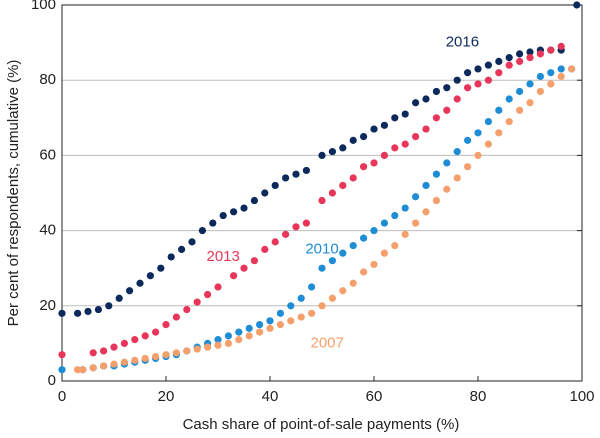 The height and width of the screenshot is (438, 600). Describe the element at coordinates (47, 230) in the screenshot. I see `y-tick-label: 40` at that location.